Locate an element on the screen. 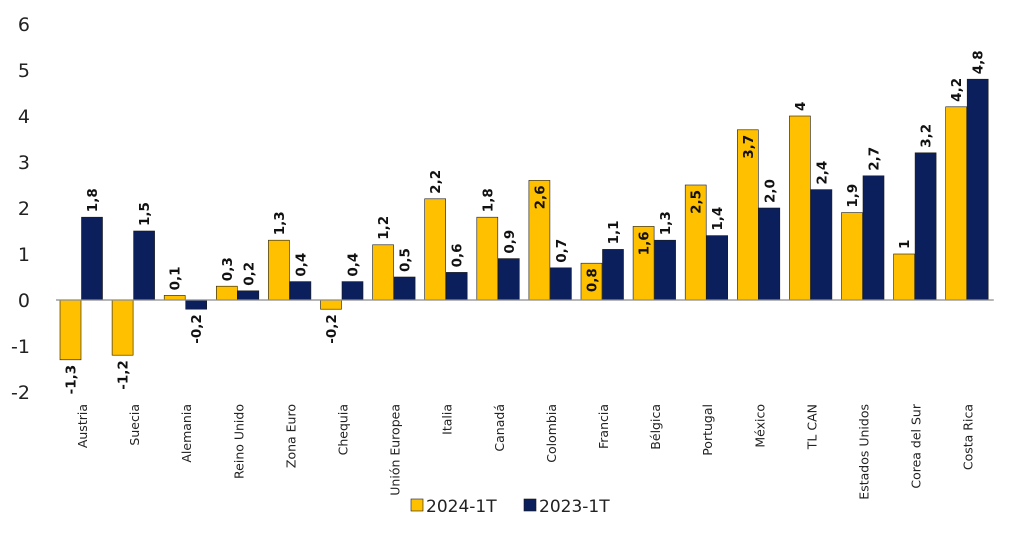 Image resolution: width=1015 pixels, height=535 pixels. legend-label: 2023-1T is located at coordinates (574, 507).